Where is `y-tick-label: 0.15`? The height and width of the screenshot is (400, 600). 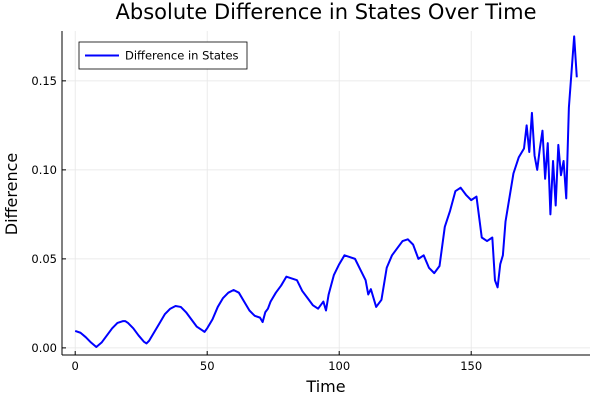
y-tick-label: 0.15 is located at coordinates (44, 81).